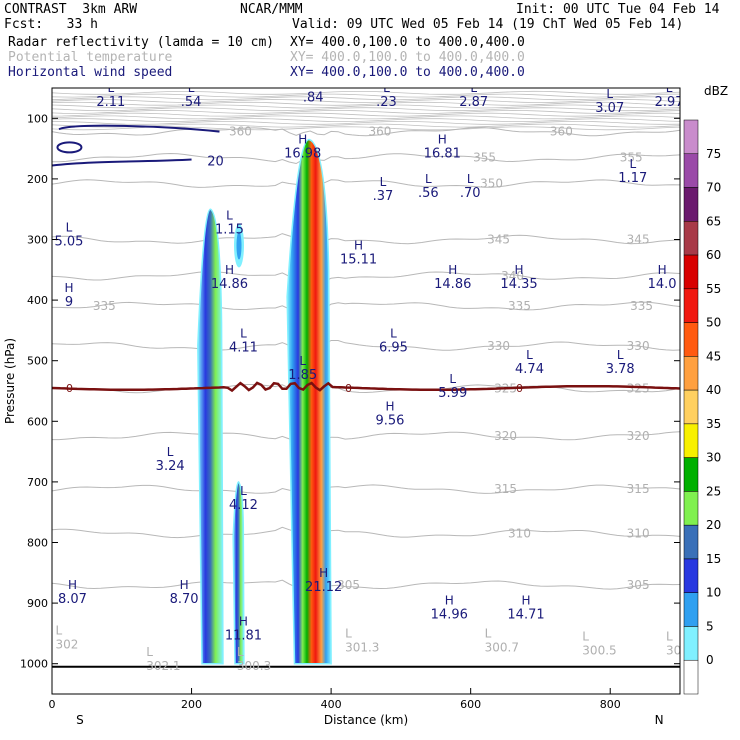 This screenshot has width=740, height=740. What do you see at coordinates (713, 323) in the screenshot?
I see `colorbar-level-label: 50` at bounding box center [713, 323].